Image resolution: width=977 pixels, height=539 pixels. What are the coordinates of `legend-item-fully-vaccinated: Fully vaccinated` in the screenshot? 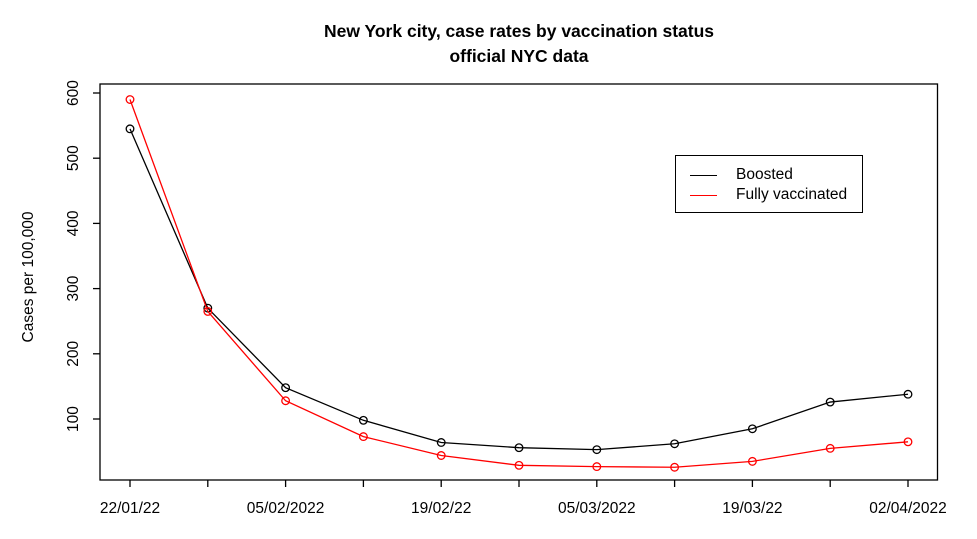 It's located at (776, 195).